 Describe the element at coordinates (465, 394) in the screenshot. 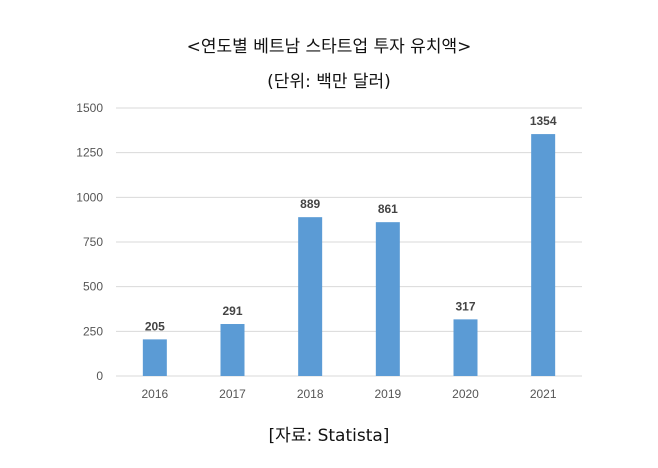

I see `x-tick-label: 2020` at that location.